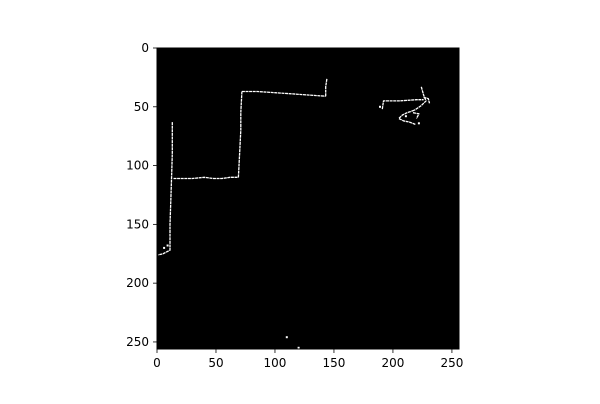  Describe the element at coordinates (334, 363) in the screenshot. I see `x-tick-label: 150` at that location.